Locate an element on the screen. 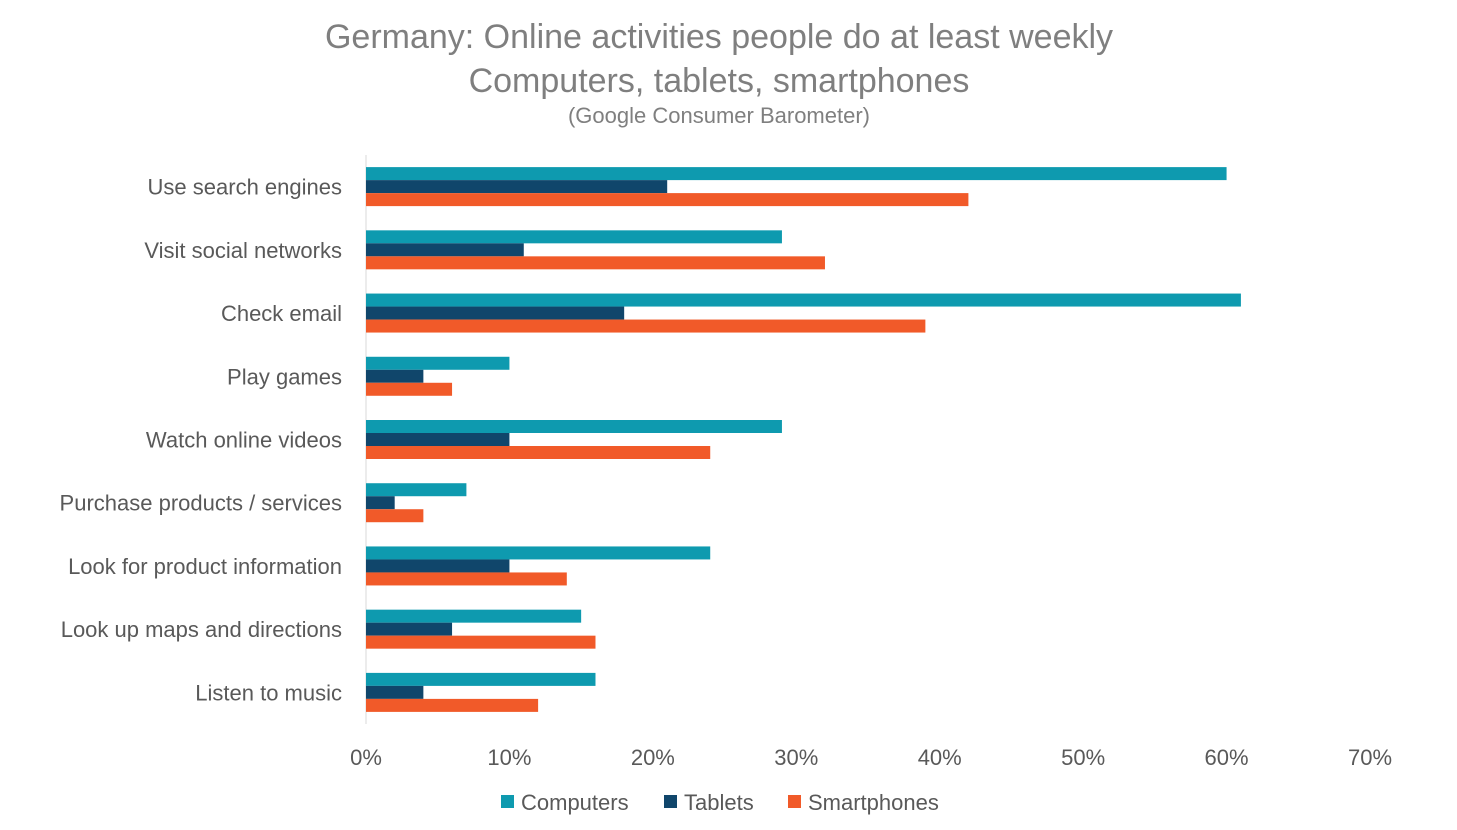  x-tick-label: 10% is located at coordinates (509, 757).